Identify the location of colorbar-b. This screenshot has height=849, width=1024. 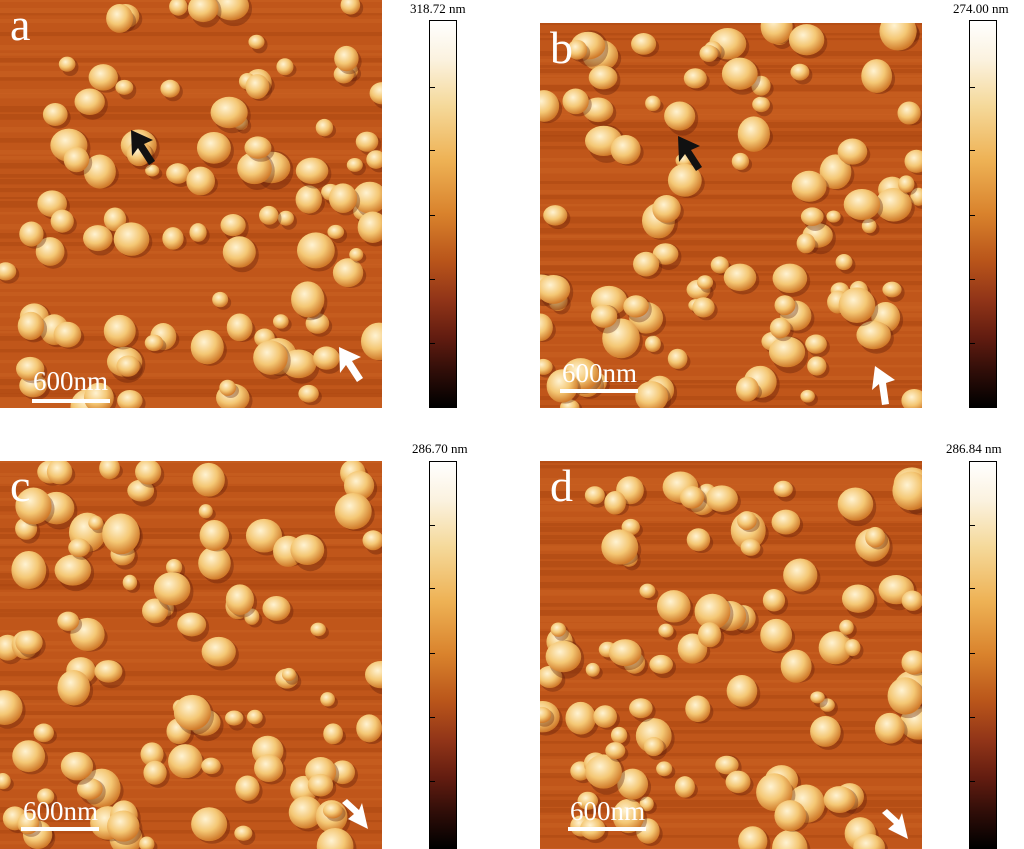
(983, 214).